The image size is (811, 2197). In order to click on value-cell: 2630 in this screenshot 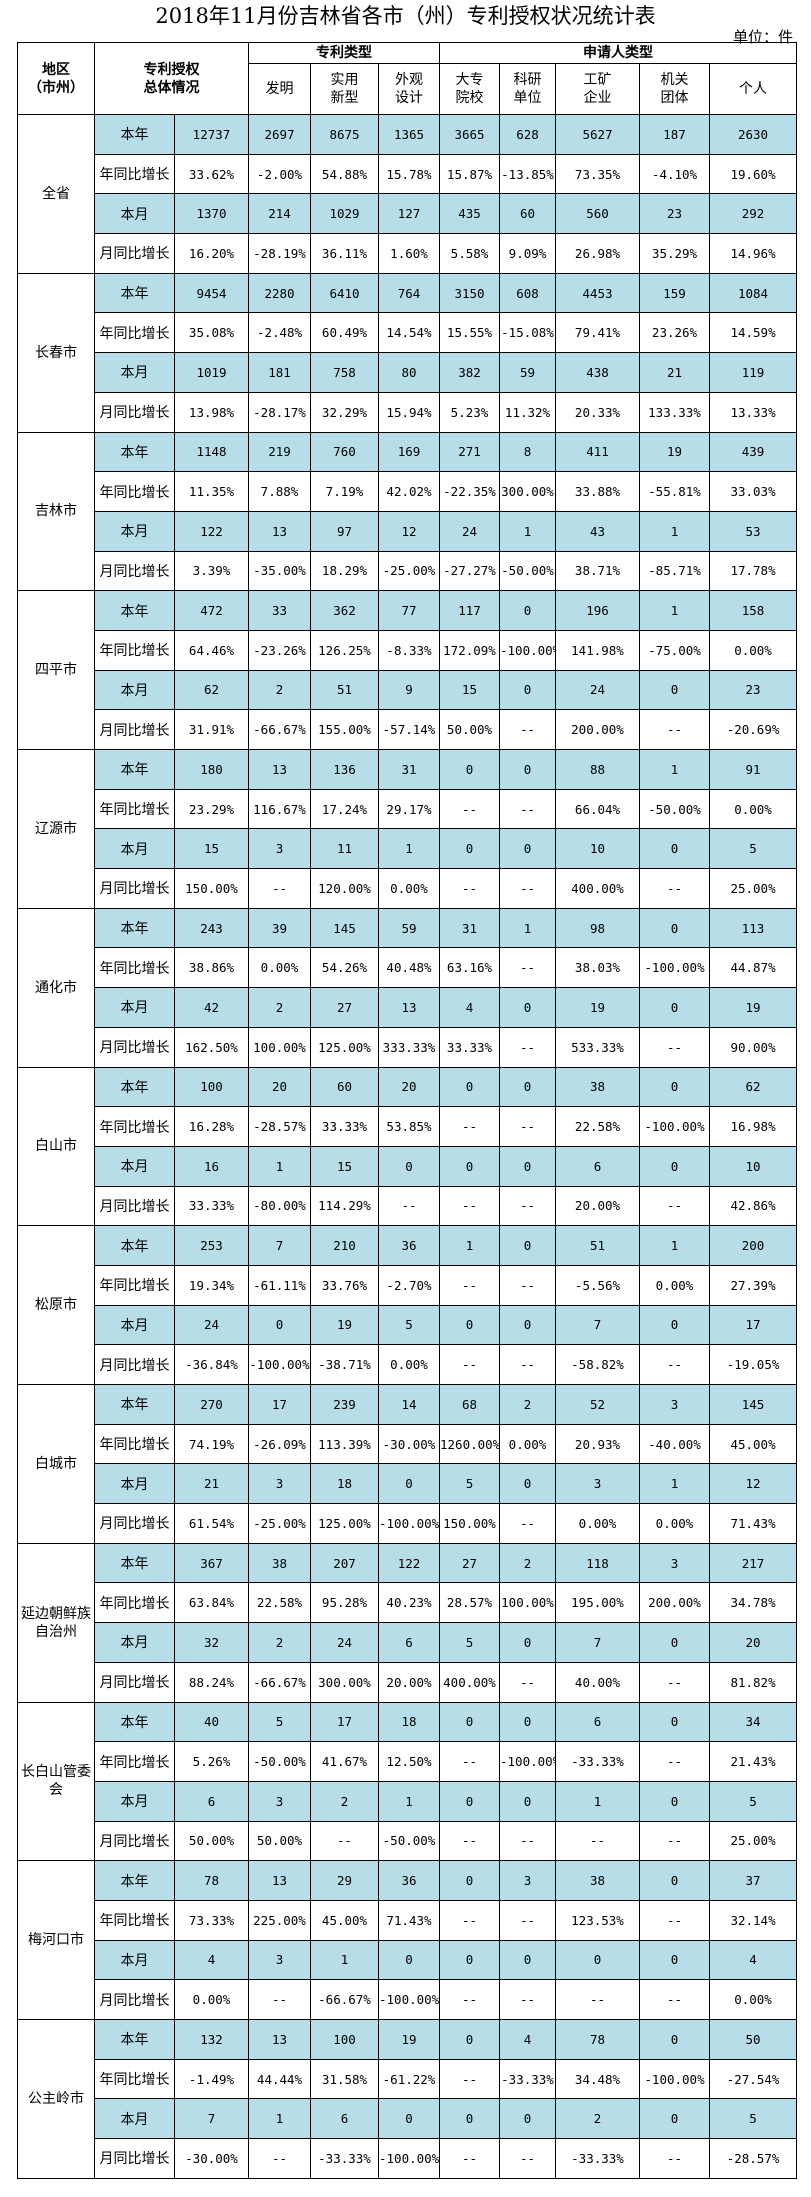, I will do `click(753, 135)`.